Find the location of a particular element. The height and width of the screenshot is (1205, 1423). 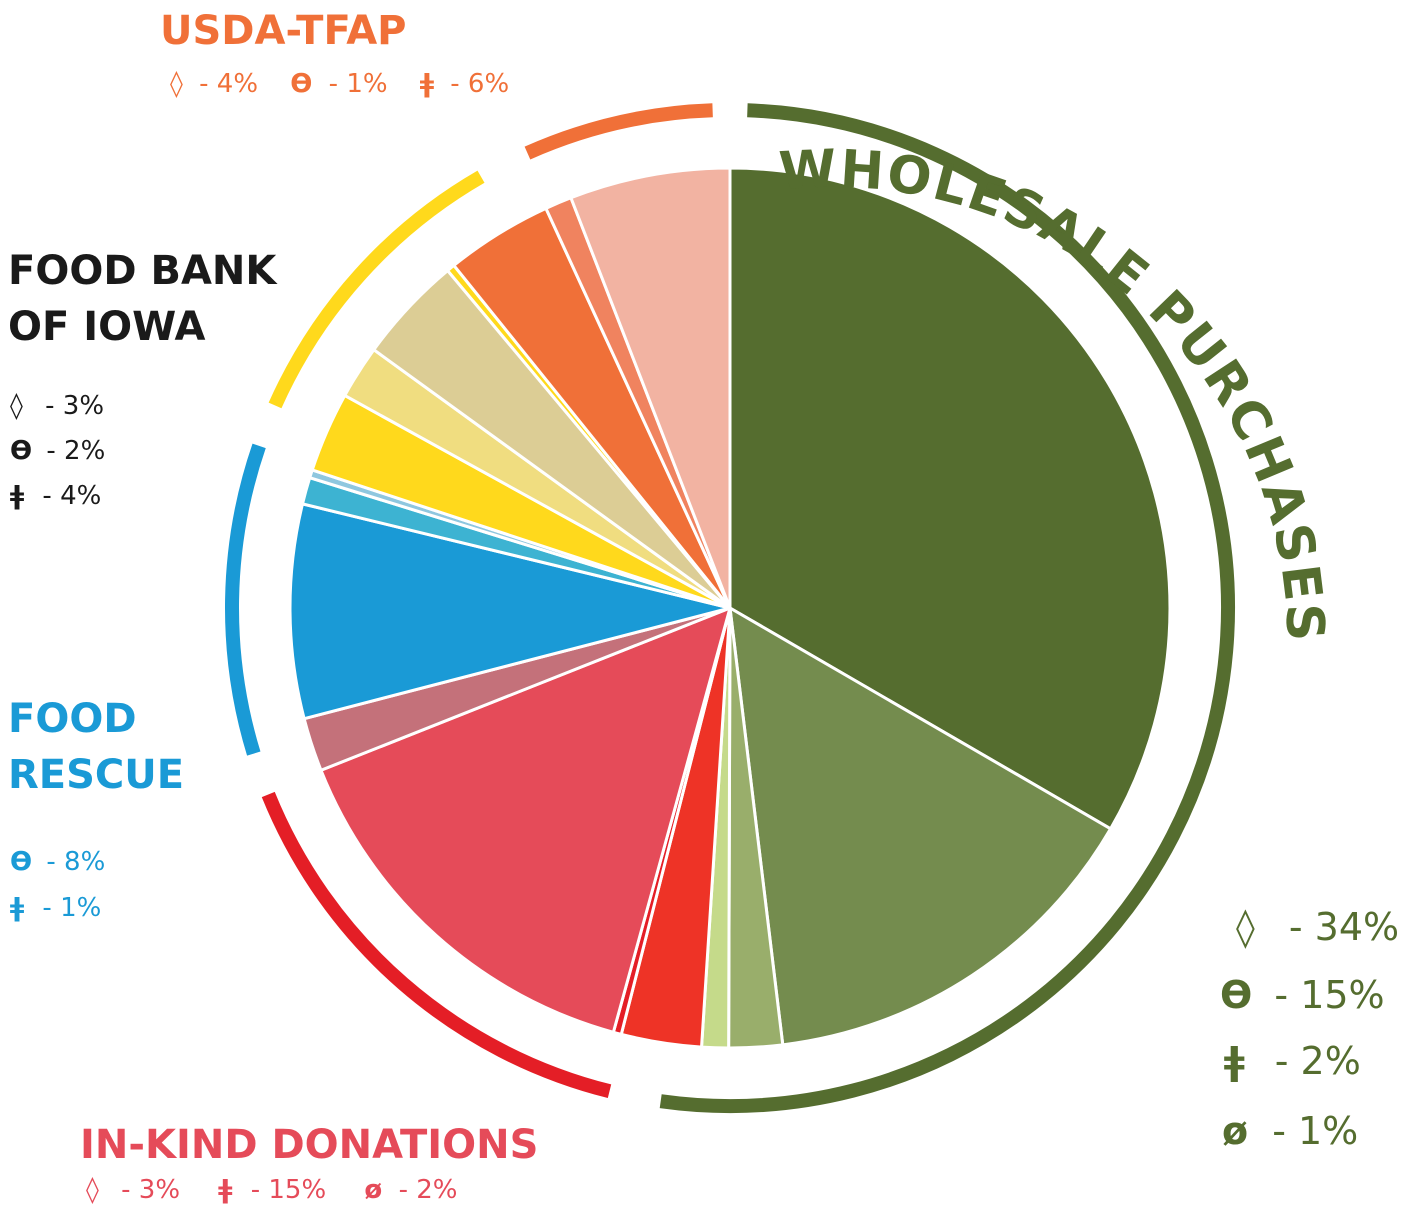

usda-stat-1-text: - 4% is located at coordinates (228, 84).